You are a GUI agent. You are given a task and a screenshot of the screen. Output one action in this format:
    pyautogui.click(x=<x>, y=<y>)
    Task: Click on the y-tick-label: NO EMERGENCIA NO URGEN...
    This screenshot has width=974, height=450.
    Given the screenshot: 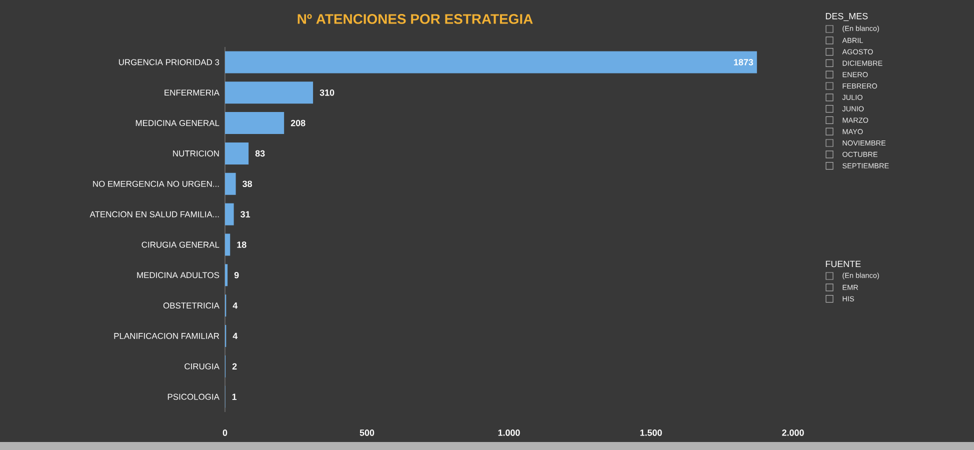 What is the action you would take?
    pyautogui.click(x=156, y=183)
    